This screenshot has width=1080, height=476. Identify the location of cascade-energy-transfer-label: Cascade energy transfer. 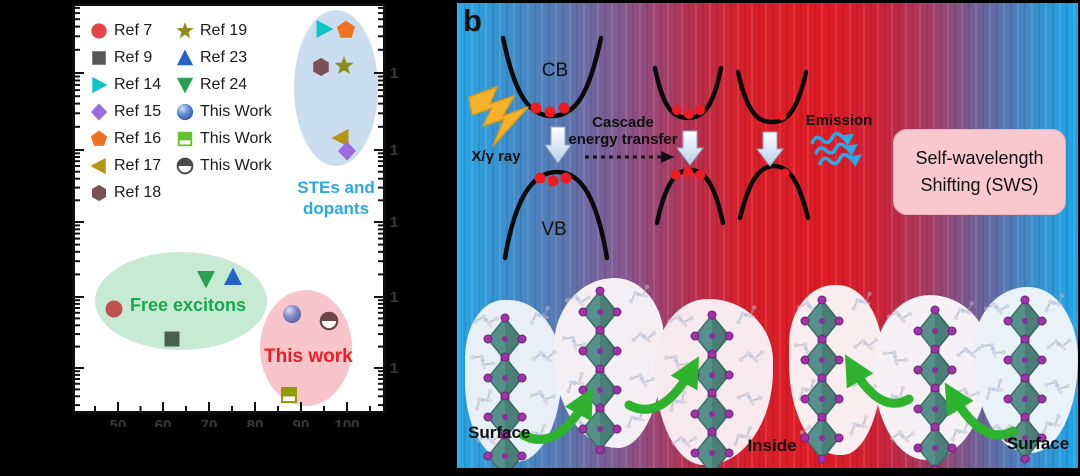
(623, 131).